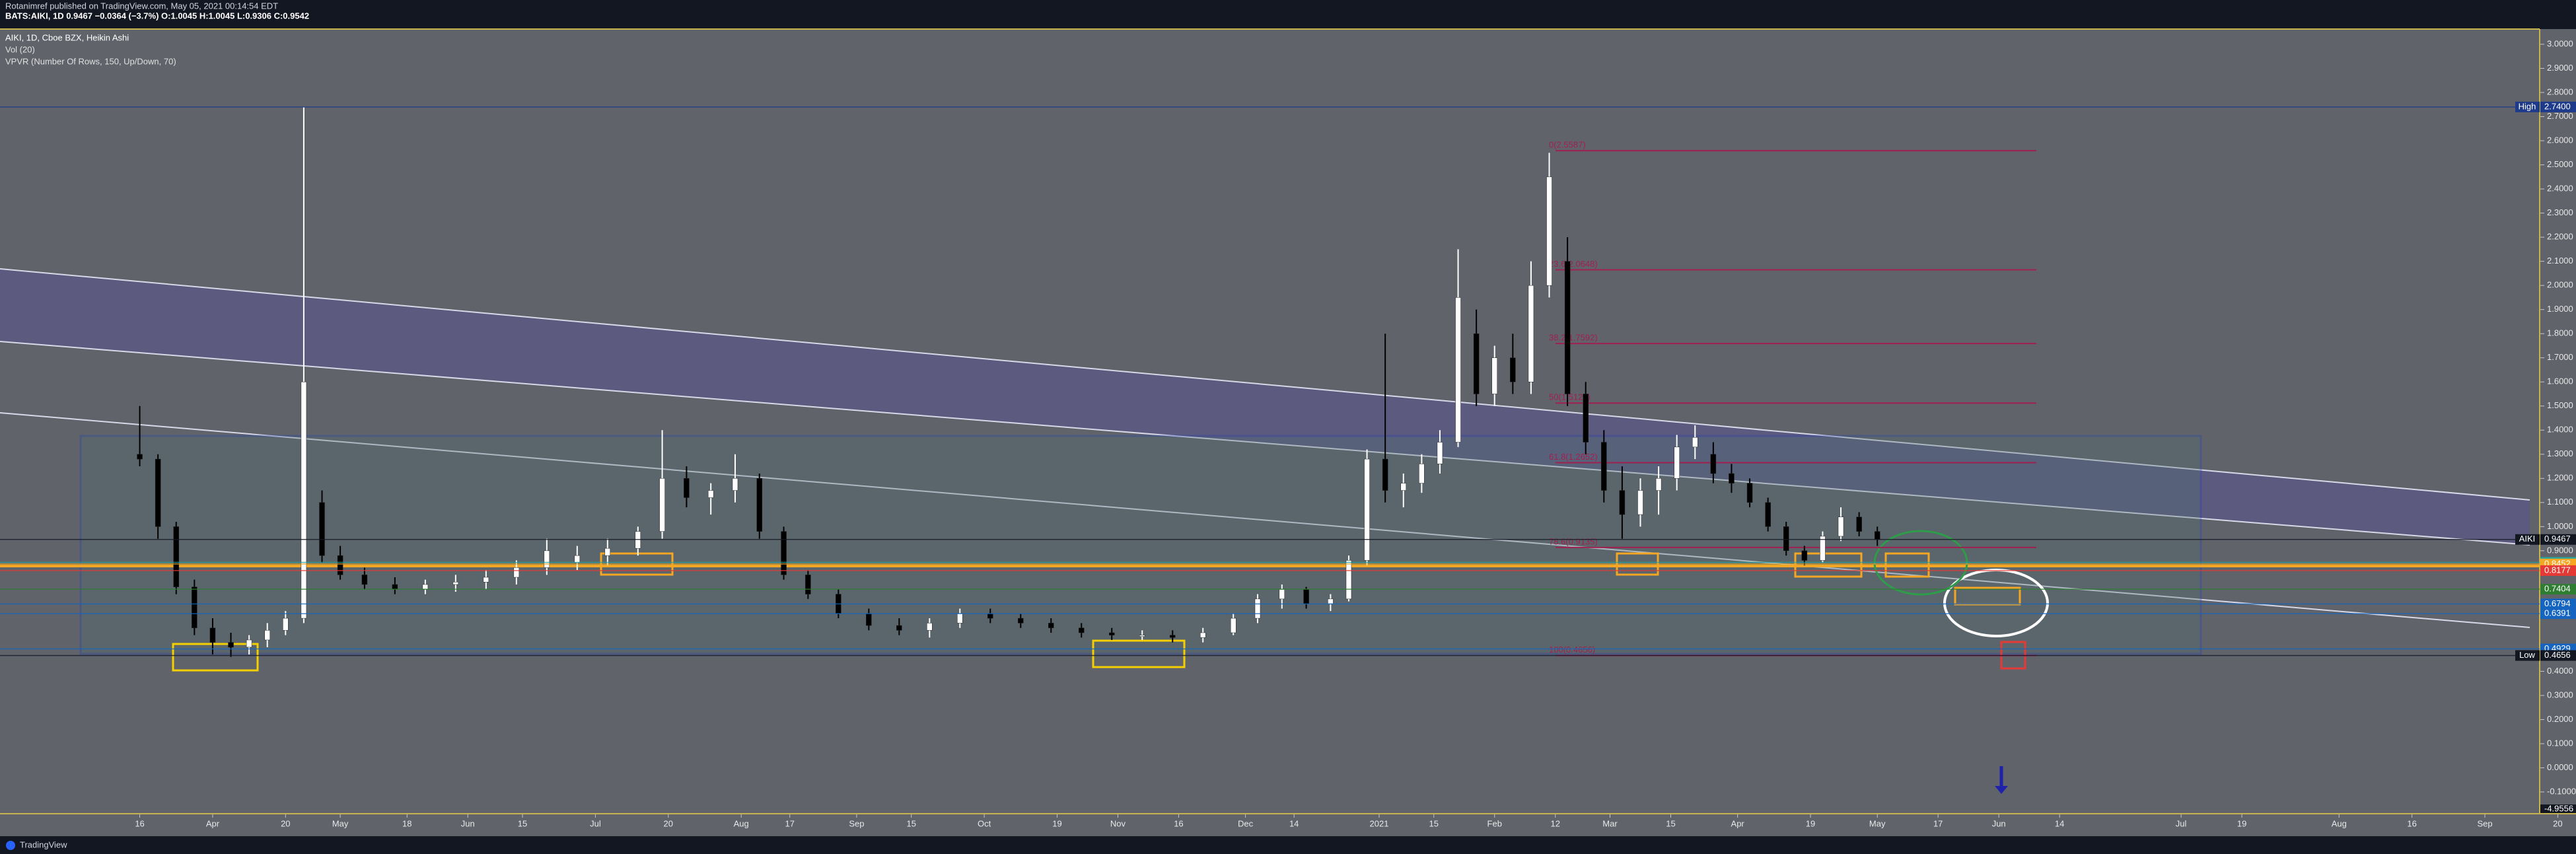  What do you see at coordinates (2560, 743) in the screenshot?
I see `y-tick-label: 0.1000` at bounding box center [2560, 743].